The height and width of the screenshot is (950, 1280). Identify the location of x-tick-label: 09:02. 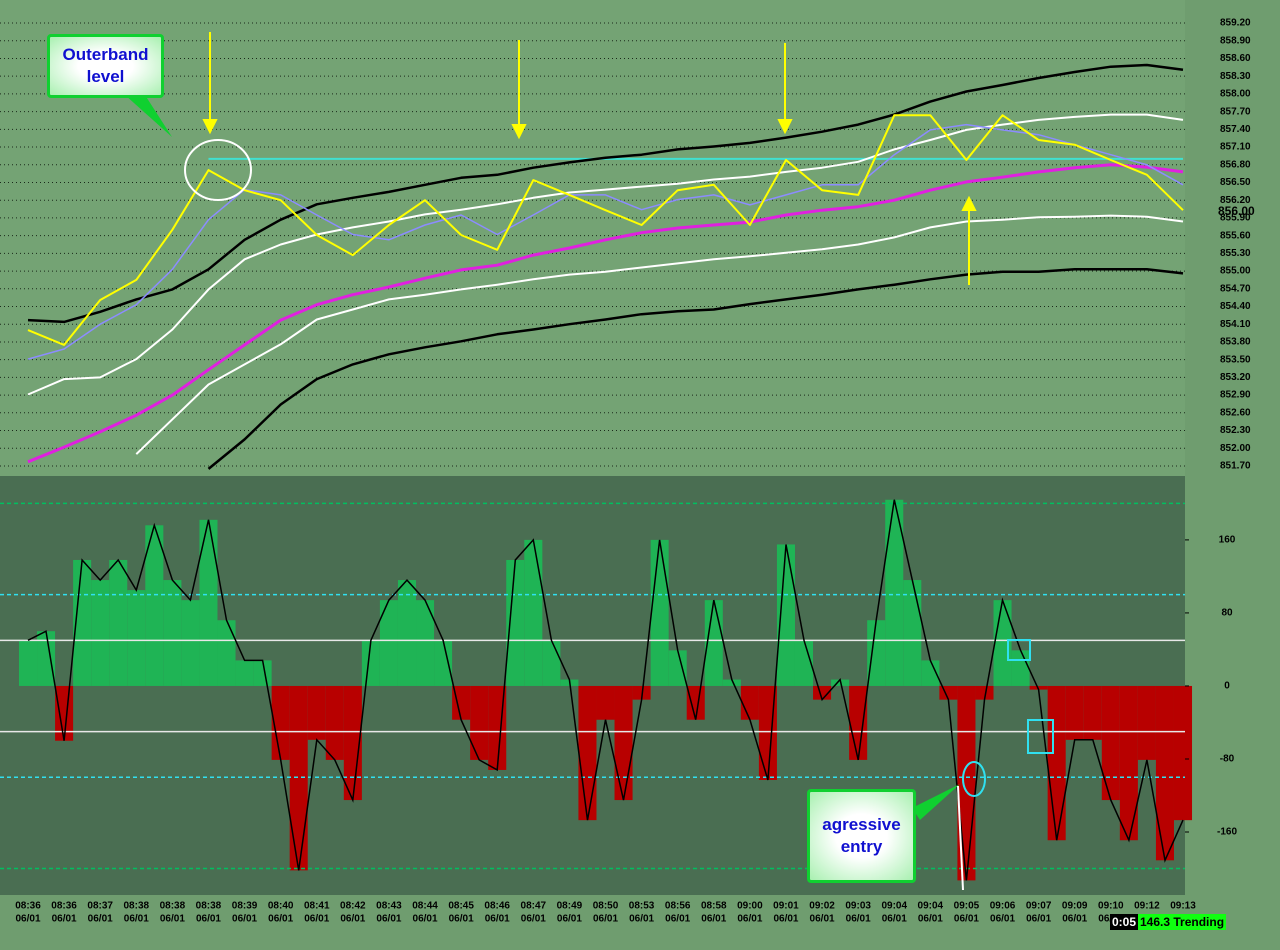
(822, 906).